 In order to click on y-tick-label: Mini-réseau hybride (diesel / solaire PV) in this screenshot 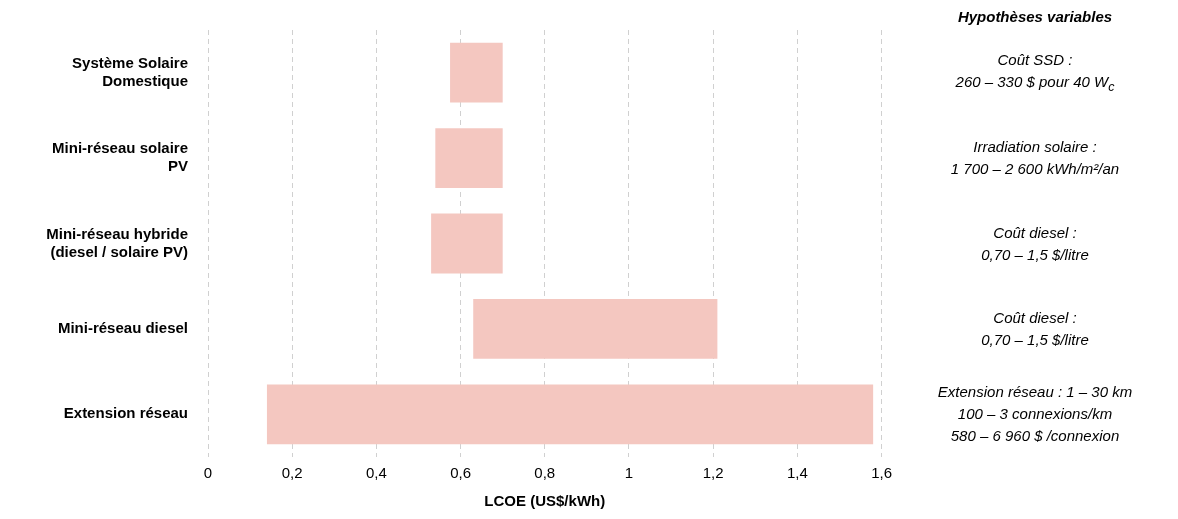, I will do `click(117, 242)`.